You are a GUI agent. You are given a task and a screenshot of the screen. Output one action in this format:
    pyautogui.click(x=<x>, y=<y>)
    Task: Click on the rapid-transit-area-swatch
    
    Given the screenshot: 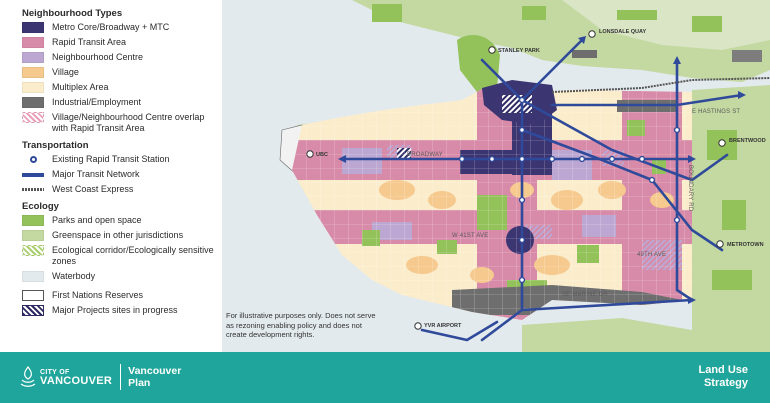 What is the action you would take?
    pyautogui.click(x=33, y=42)
    